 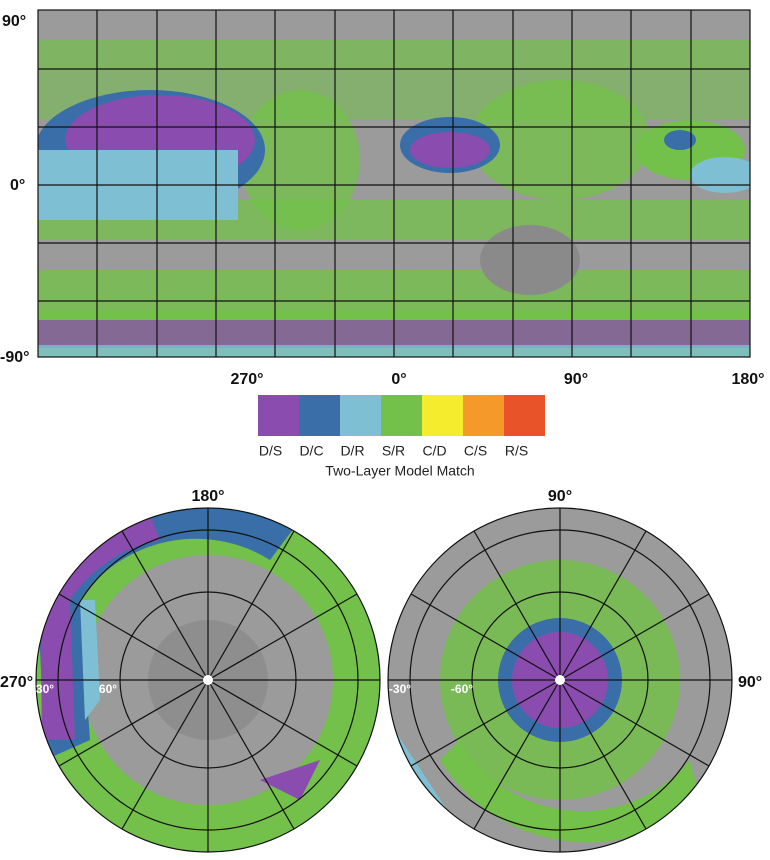 I want to click on legend-label: R/S, so click(x=516, y=451).